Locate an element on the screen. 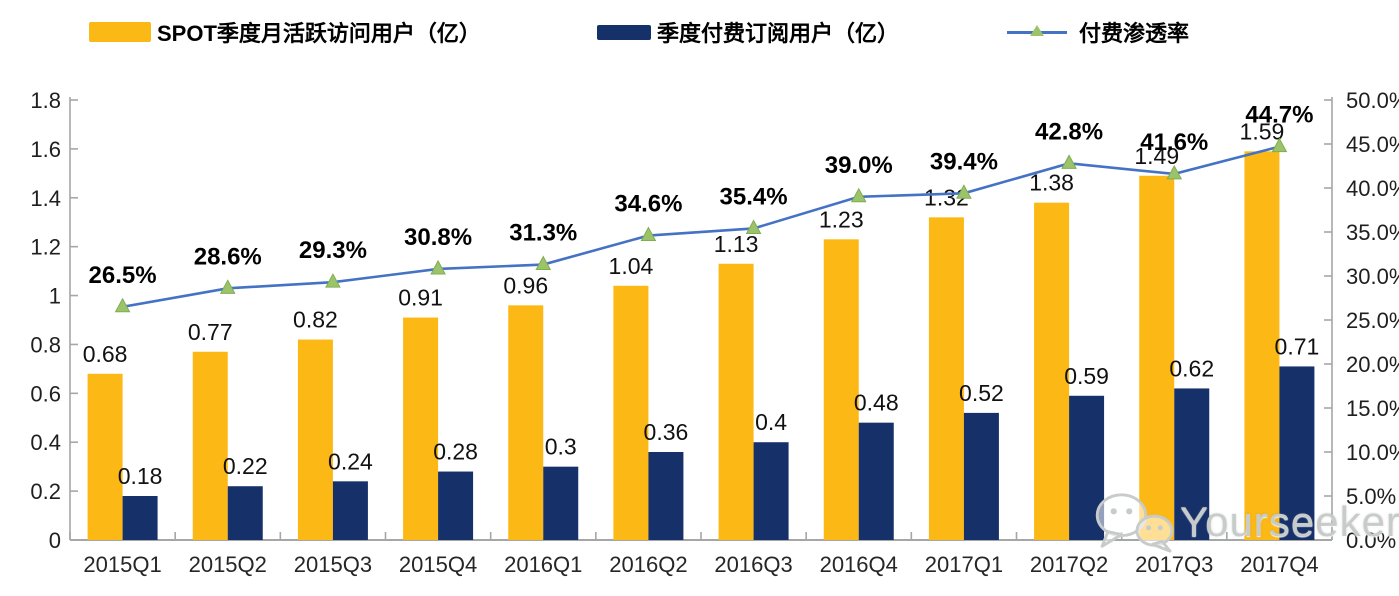  penetration-point-label: 34.6% is located at coordinates (648, 204).